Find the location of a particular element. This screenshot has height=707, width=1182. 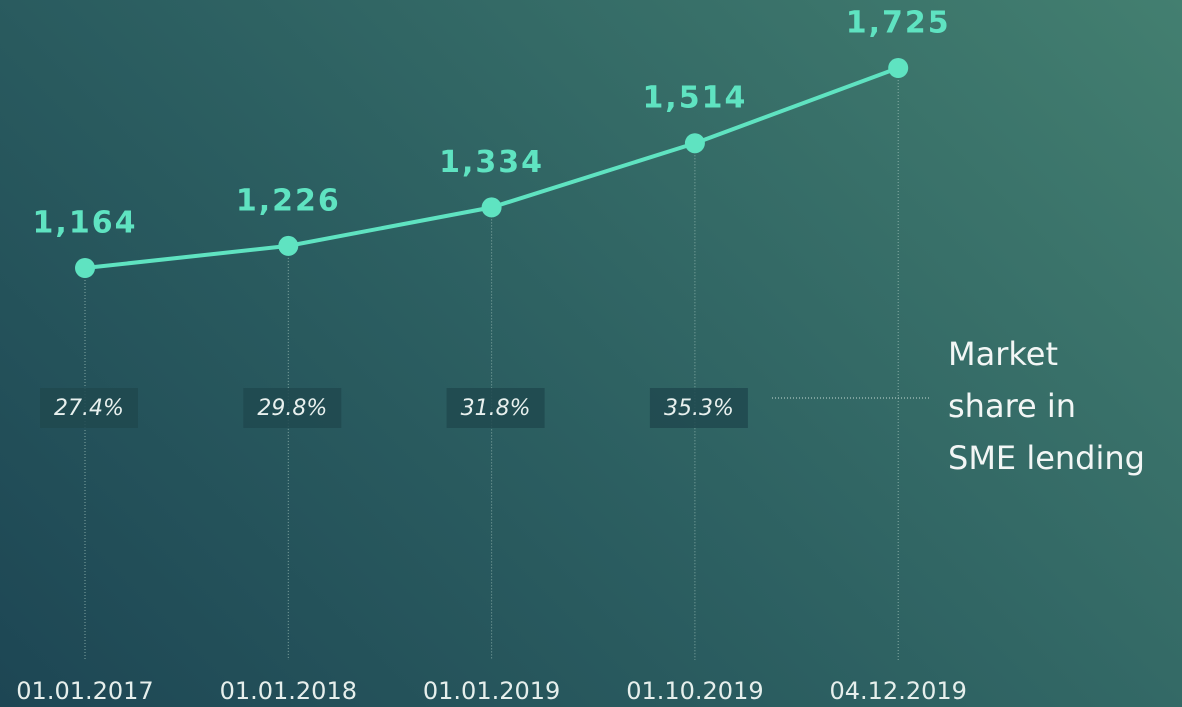

data-label: 1,514 is located at coordinates (694, 98).